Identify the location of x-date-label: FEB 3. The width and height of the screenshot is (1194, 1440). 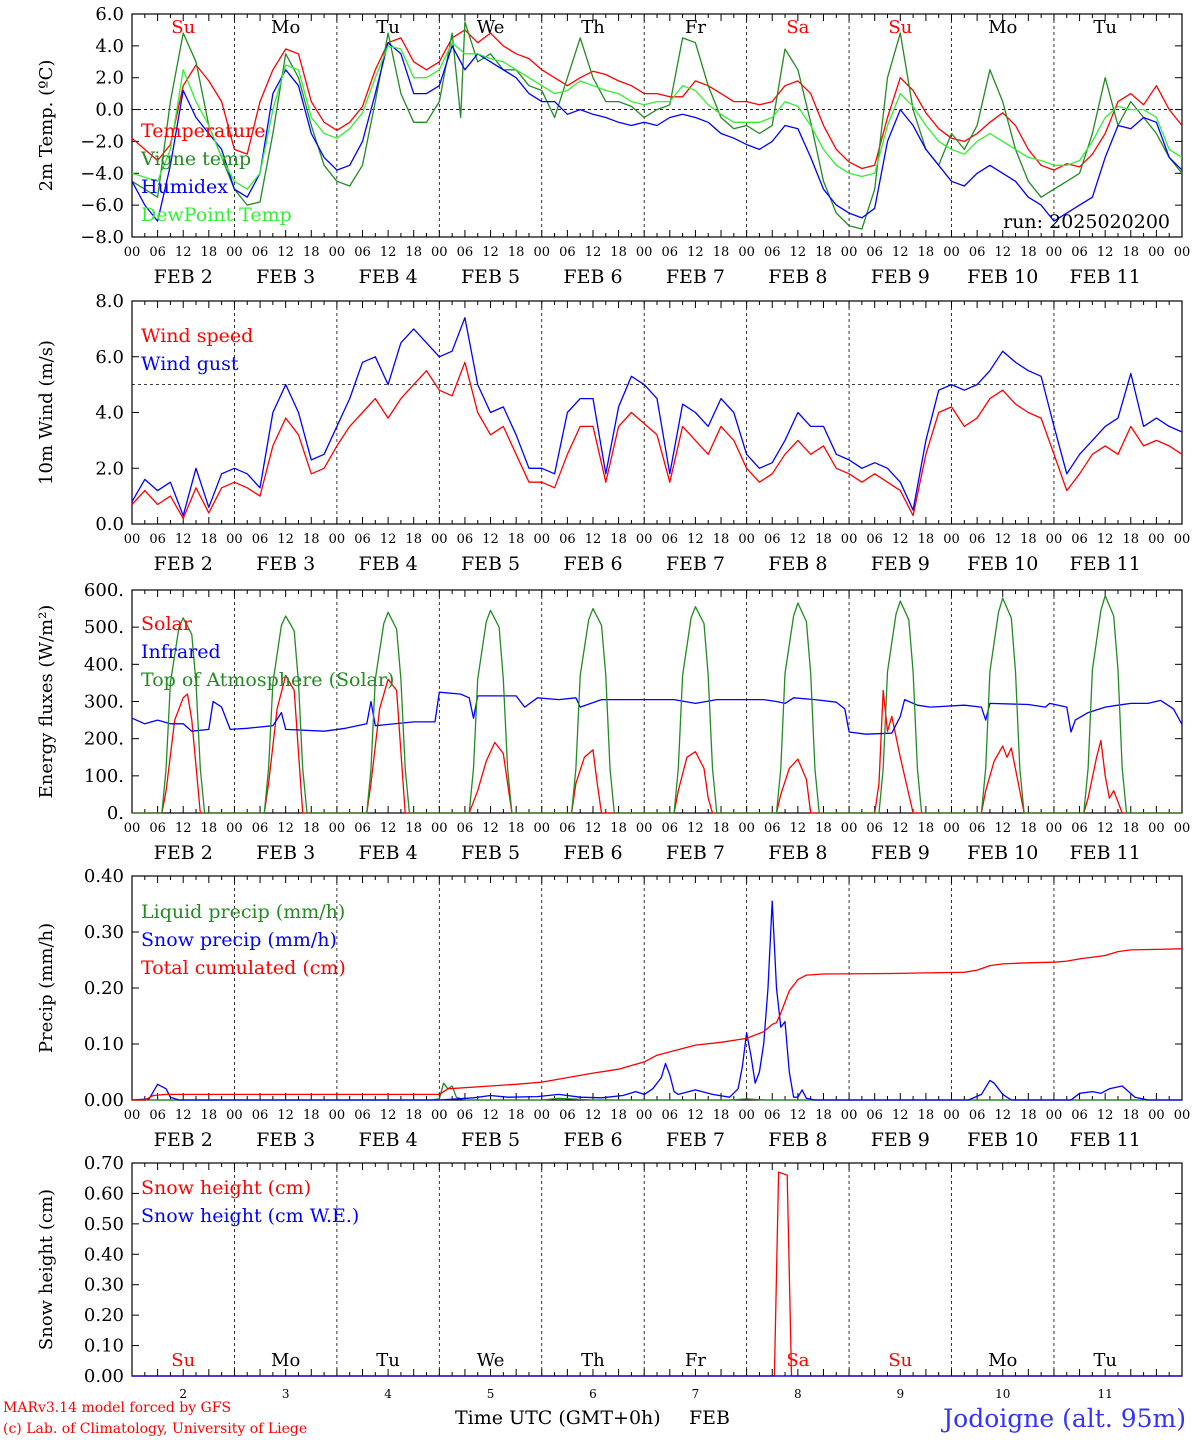
(285, 853).